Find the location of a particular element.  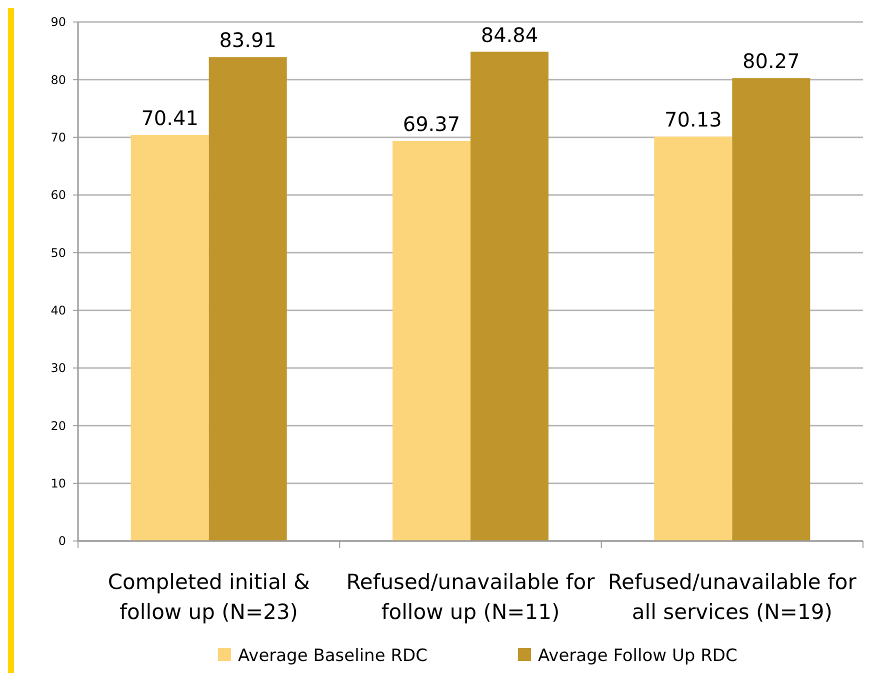

data-label: 84.84 is located at coordinates (509, 34).